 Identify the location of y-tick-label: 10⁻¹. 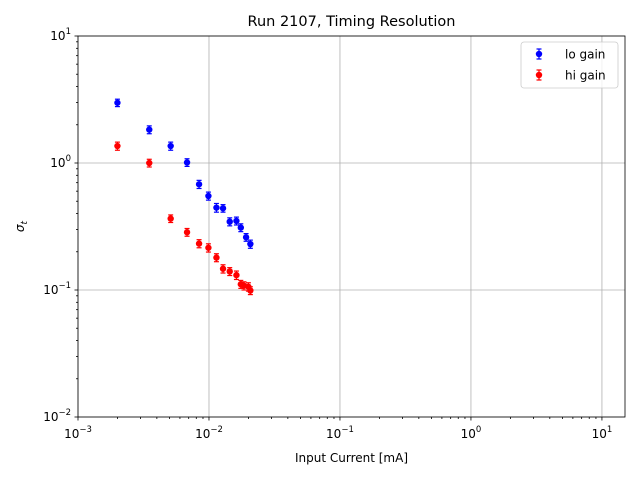
(57, 289).